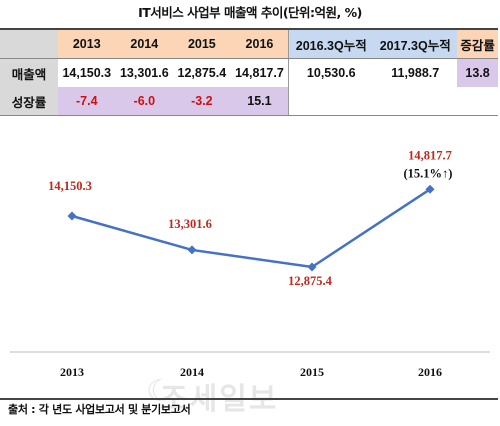 The height and width of the screenshot is (426, 500). Describe the element at coordinates (202, 43) in the screenshot. I see `header-2015: 2015` at that location.